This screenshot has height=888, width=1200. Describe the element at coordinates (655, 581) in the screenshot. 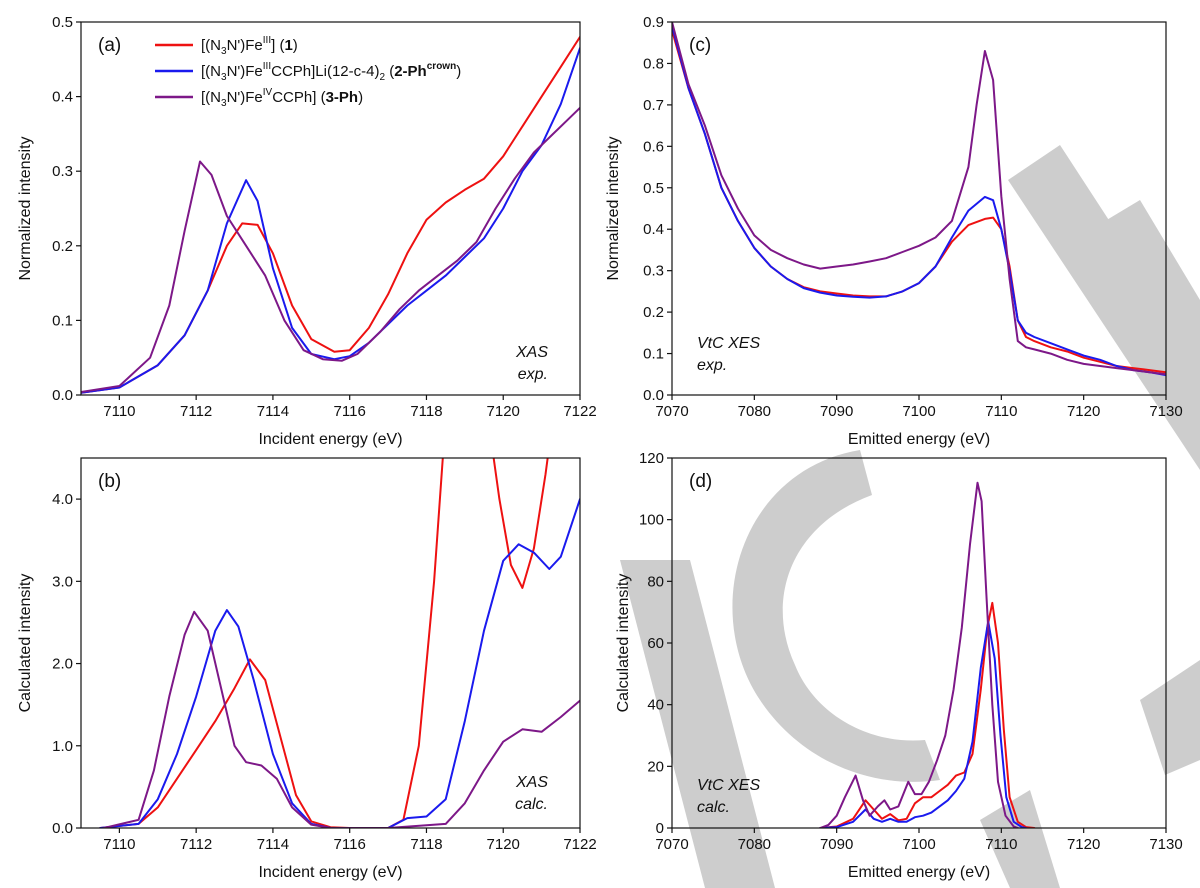

I see `y-tick-label: 80` at that location.